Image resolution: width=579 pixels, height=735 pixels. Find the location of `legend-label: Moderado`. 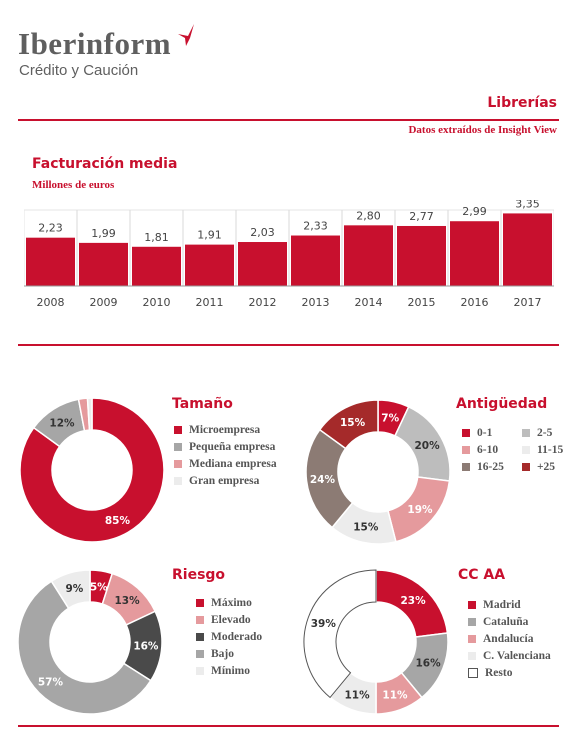

legend-label: Moderado is located at coordinates (237, 636).